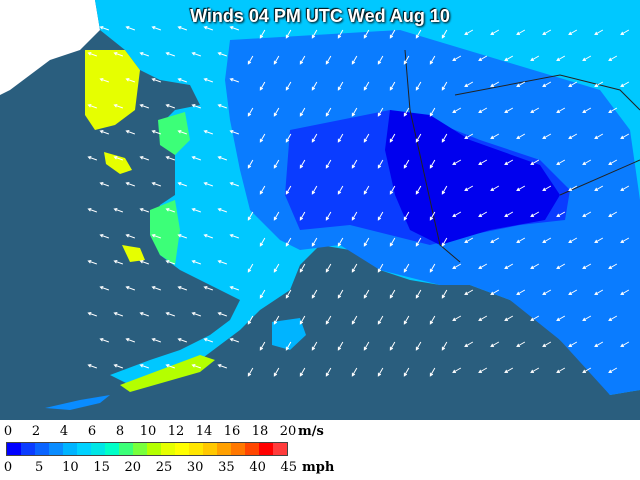 This screenshot has height=480, width=640. What do you see at coordinates (289, 334) in the screenshot?
I see `kodiak-island` at bounding box center [289, 334].